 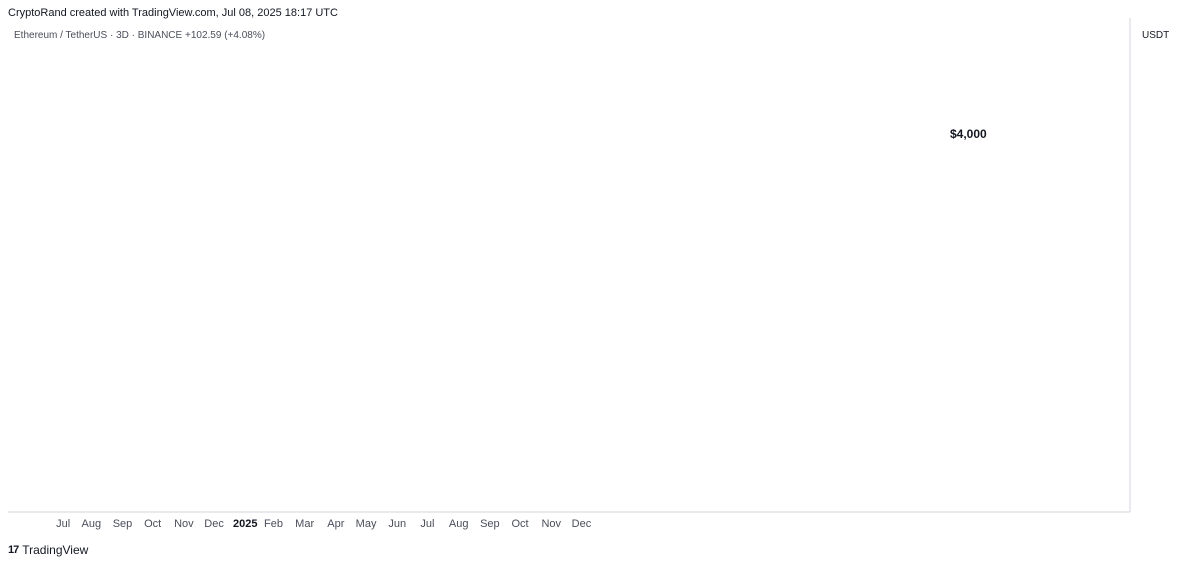 What do you see at coordinates (305, 524) in the screenshot?
I see `time-tick-label: Mar` at bounding box center [305, 524].